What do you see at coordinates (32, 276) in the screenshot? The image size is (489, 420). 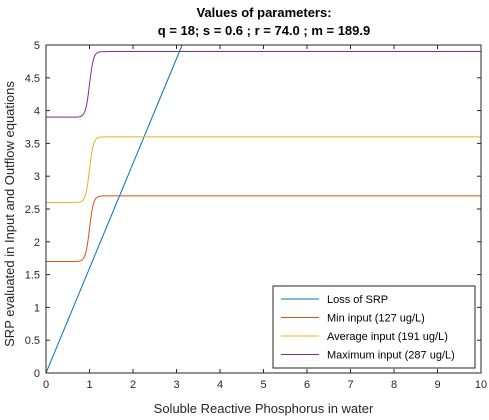 I see `y-tick-label: 1.5` at bounding box center [32, 276].